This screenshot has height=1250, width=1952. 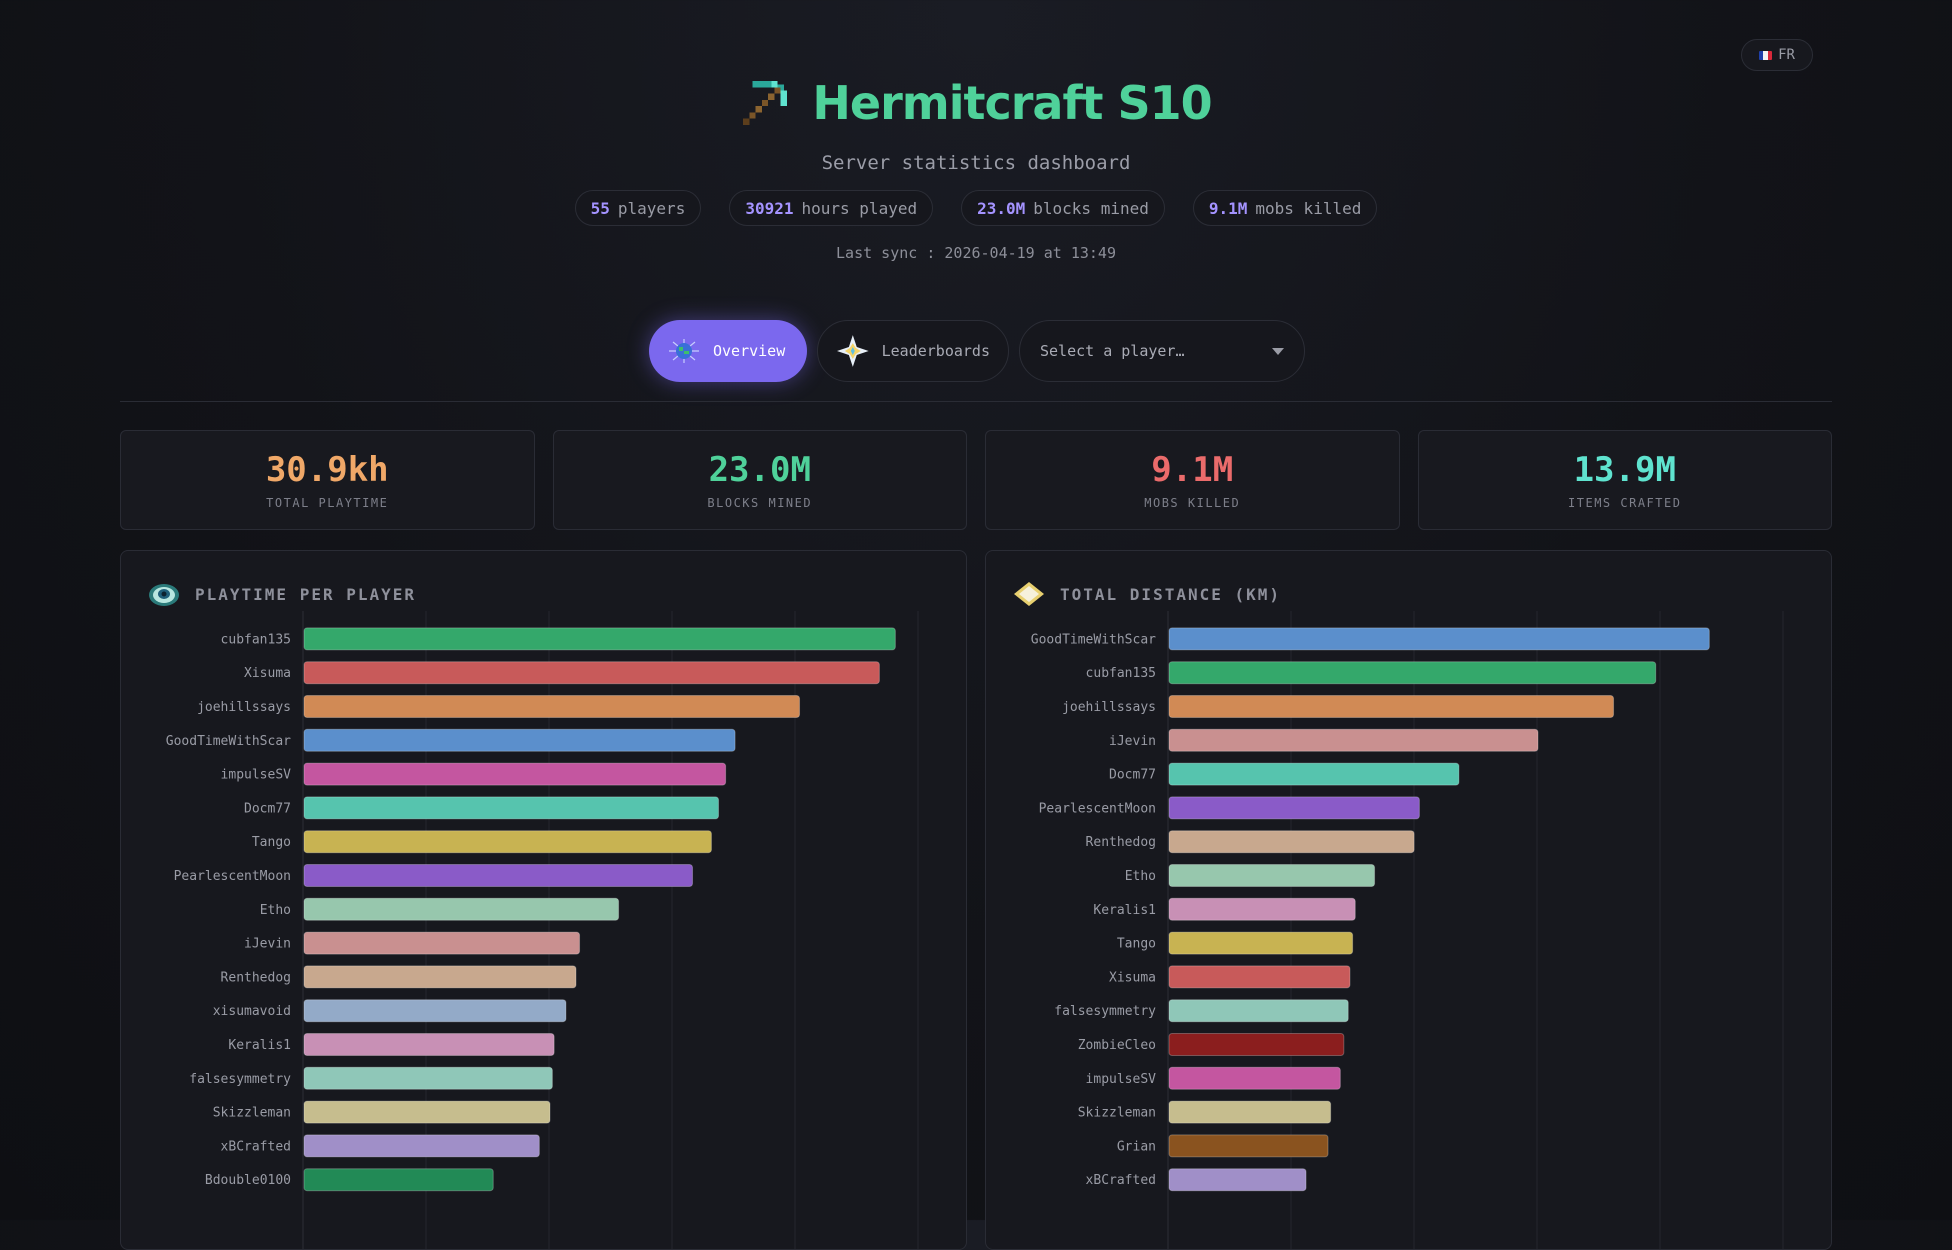 I want to click on ender-eye-icon, so click(x=164, y=595).